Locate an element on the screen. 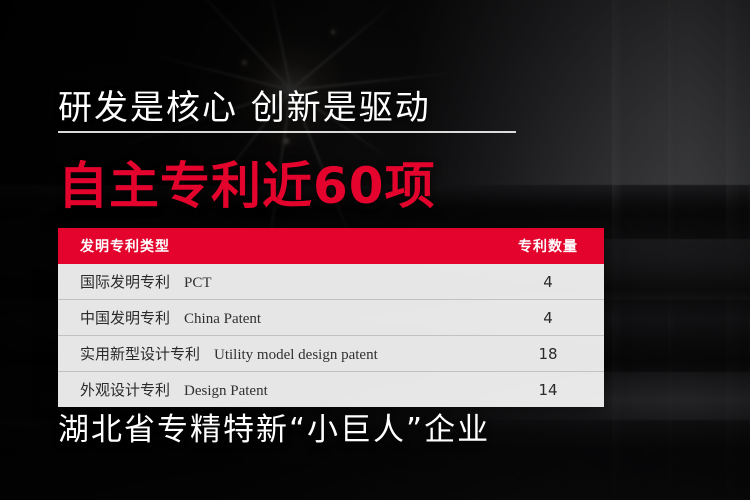  patent-type-en: PCT is located at coordinates (198, 283).